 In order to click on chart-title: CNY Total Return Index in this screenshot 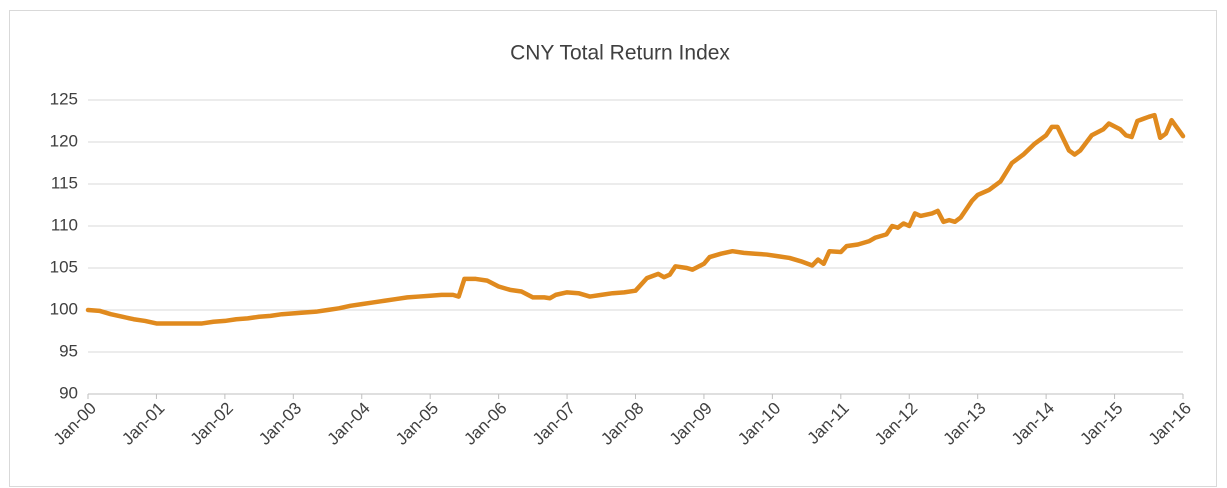, I will do `click(620, 53)`.